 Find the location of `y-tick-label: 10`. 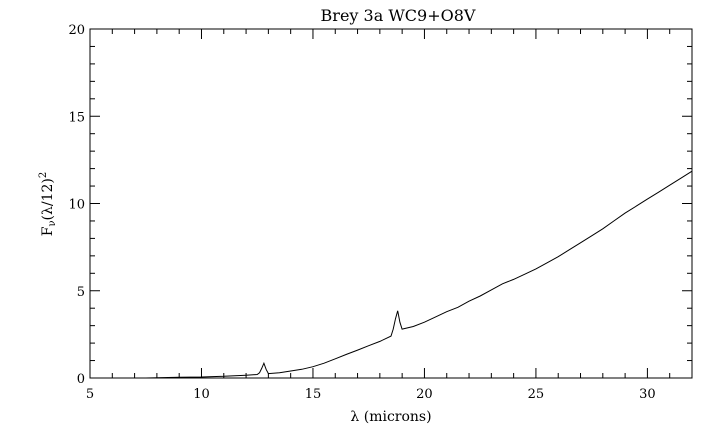

y-tick-label: 10 is located at coordinates (76, 205).